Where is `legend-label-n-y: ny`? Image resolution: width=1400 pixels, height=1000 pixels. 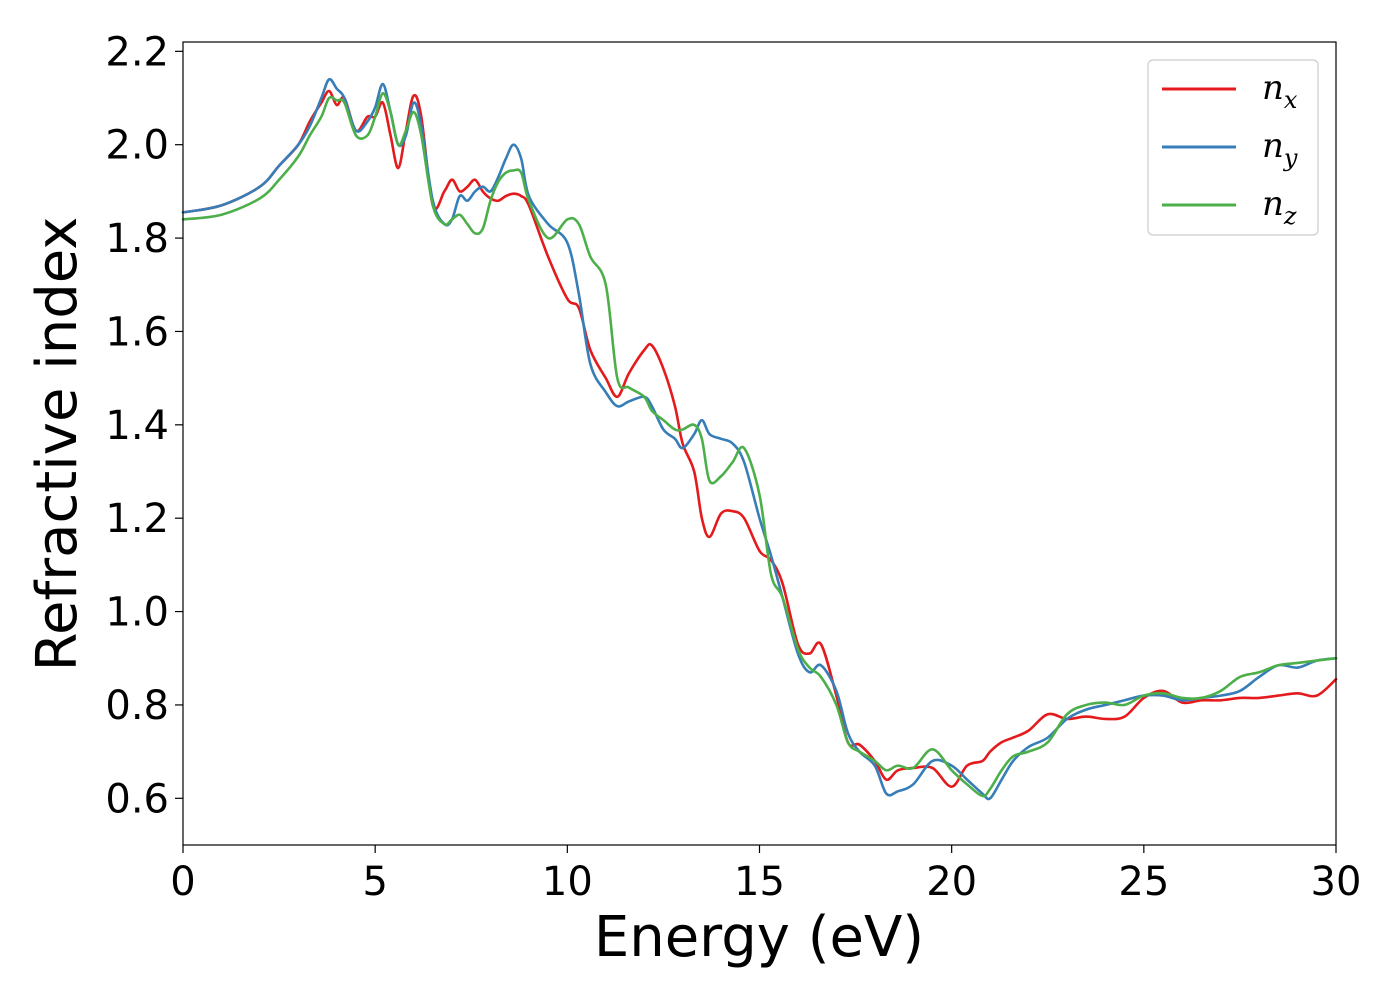
legend-label-n-y: ny is located at coordinates (1280, 149).